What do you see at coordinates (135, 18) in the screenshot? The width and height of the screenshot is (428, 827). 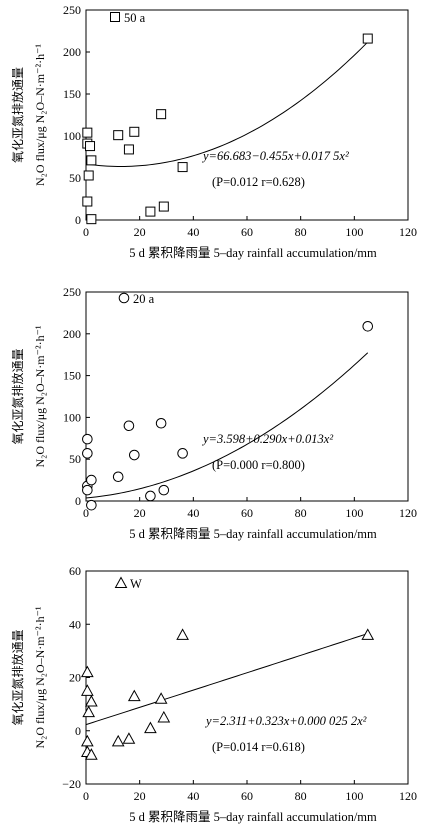 I see `panel-label: 50 a` at bounding box center [135, 18].